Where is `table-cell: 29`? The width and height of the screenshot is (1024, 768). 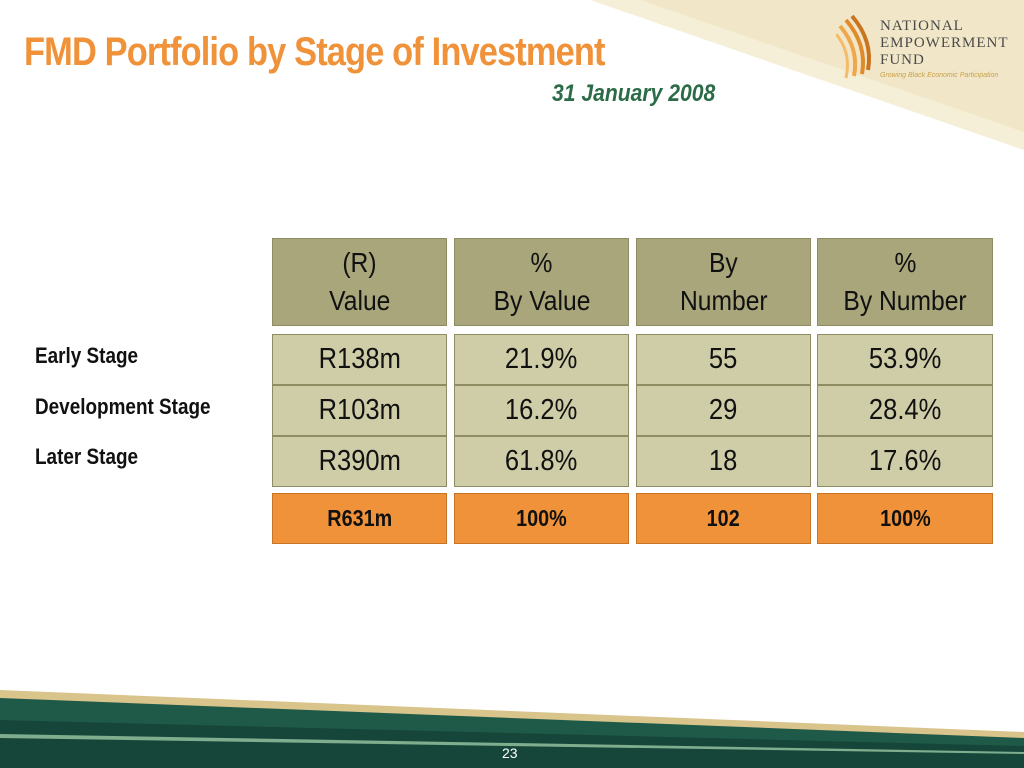
table-cell: 29 is located at coordinates (723, 410).